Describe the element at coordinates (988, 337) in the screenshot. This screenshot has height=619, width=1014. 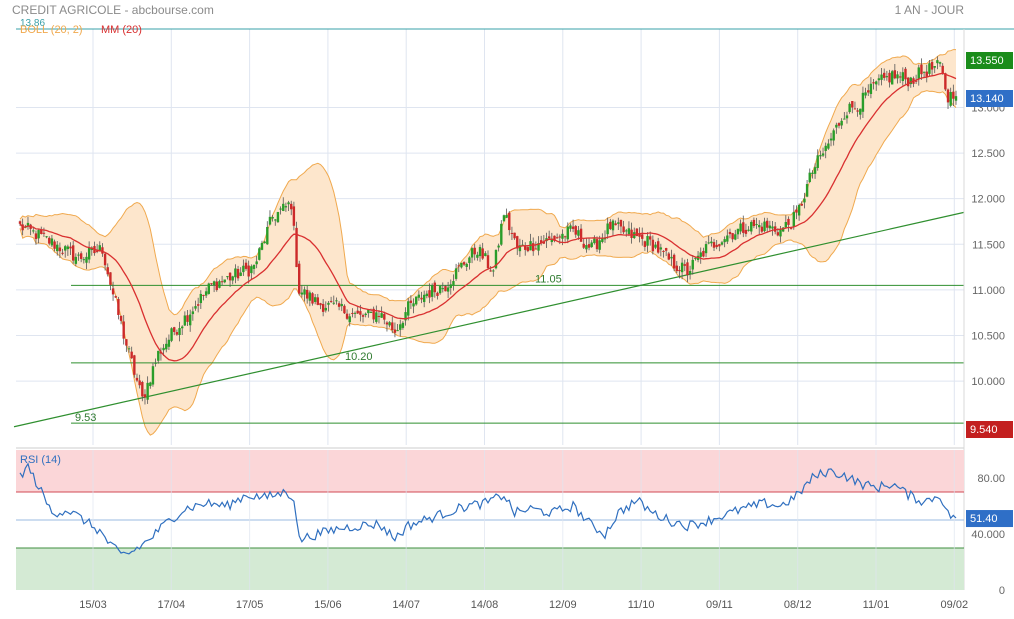
I see `price-tick-label: 10.500` at that location.